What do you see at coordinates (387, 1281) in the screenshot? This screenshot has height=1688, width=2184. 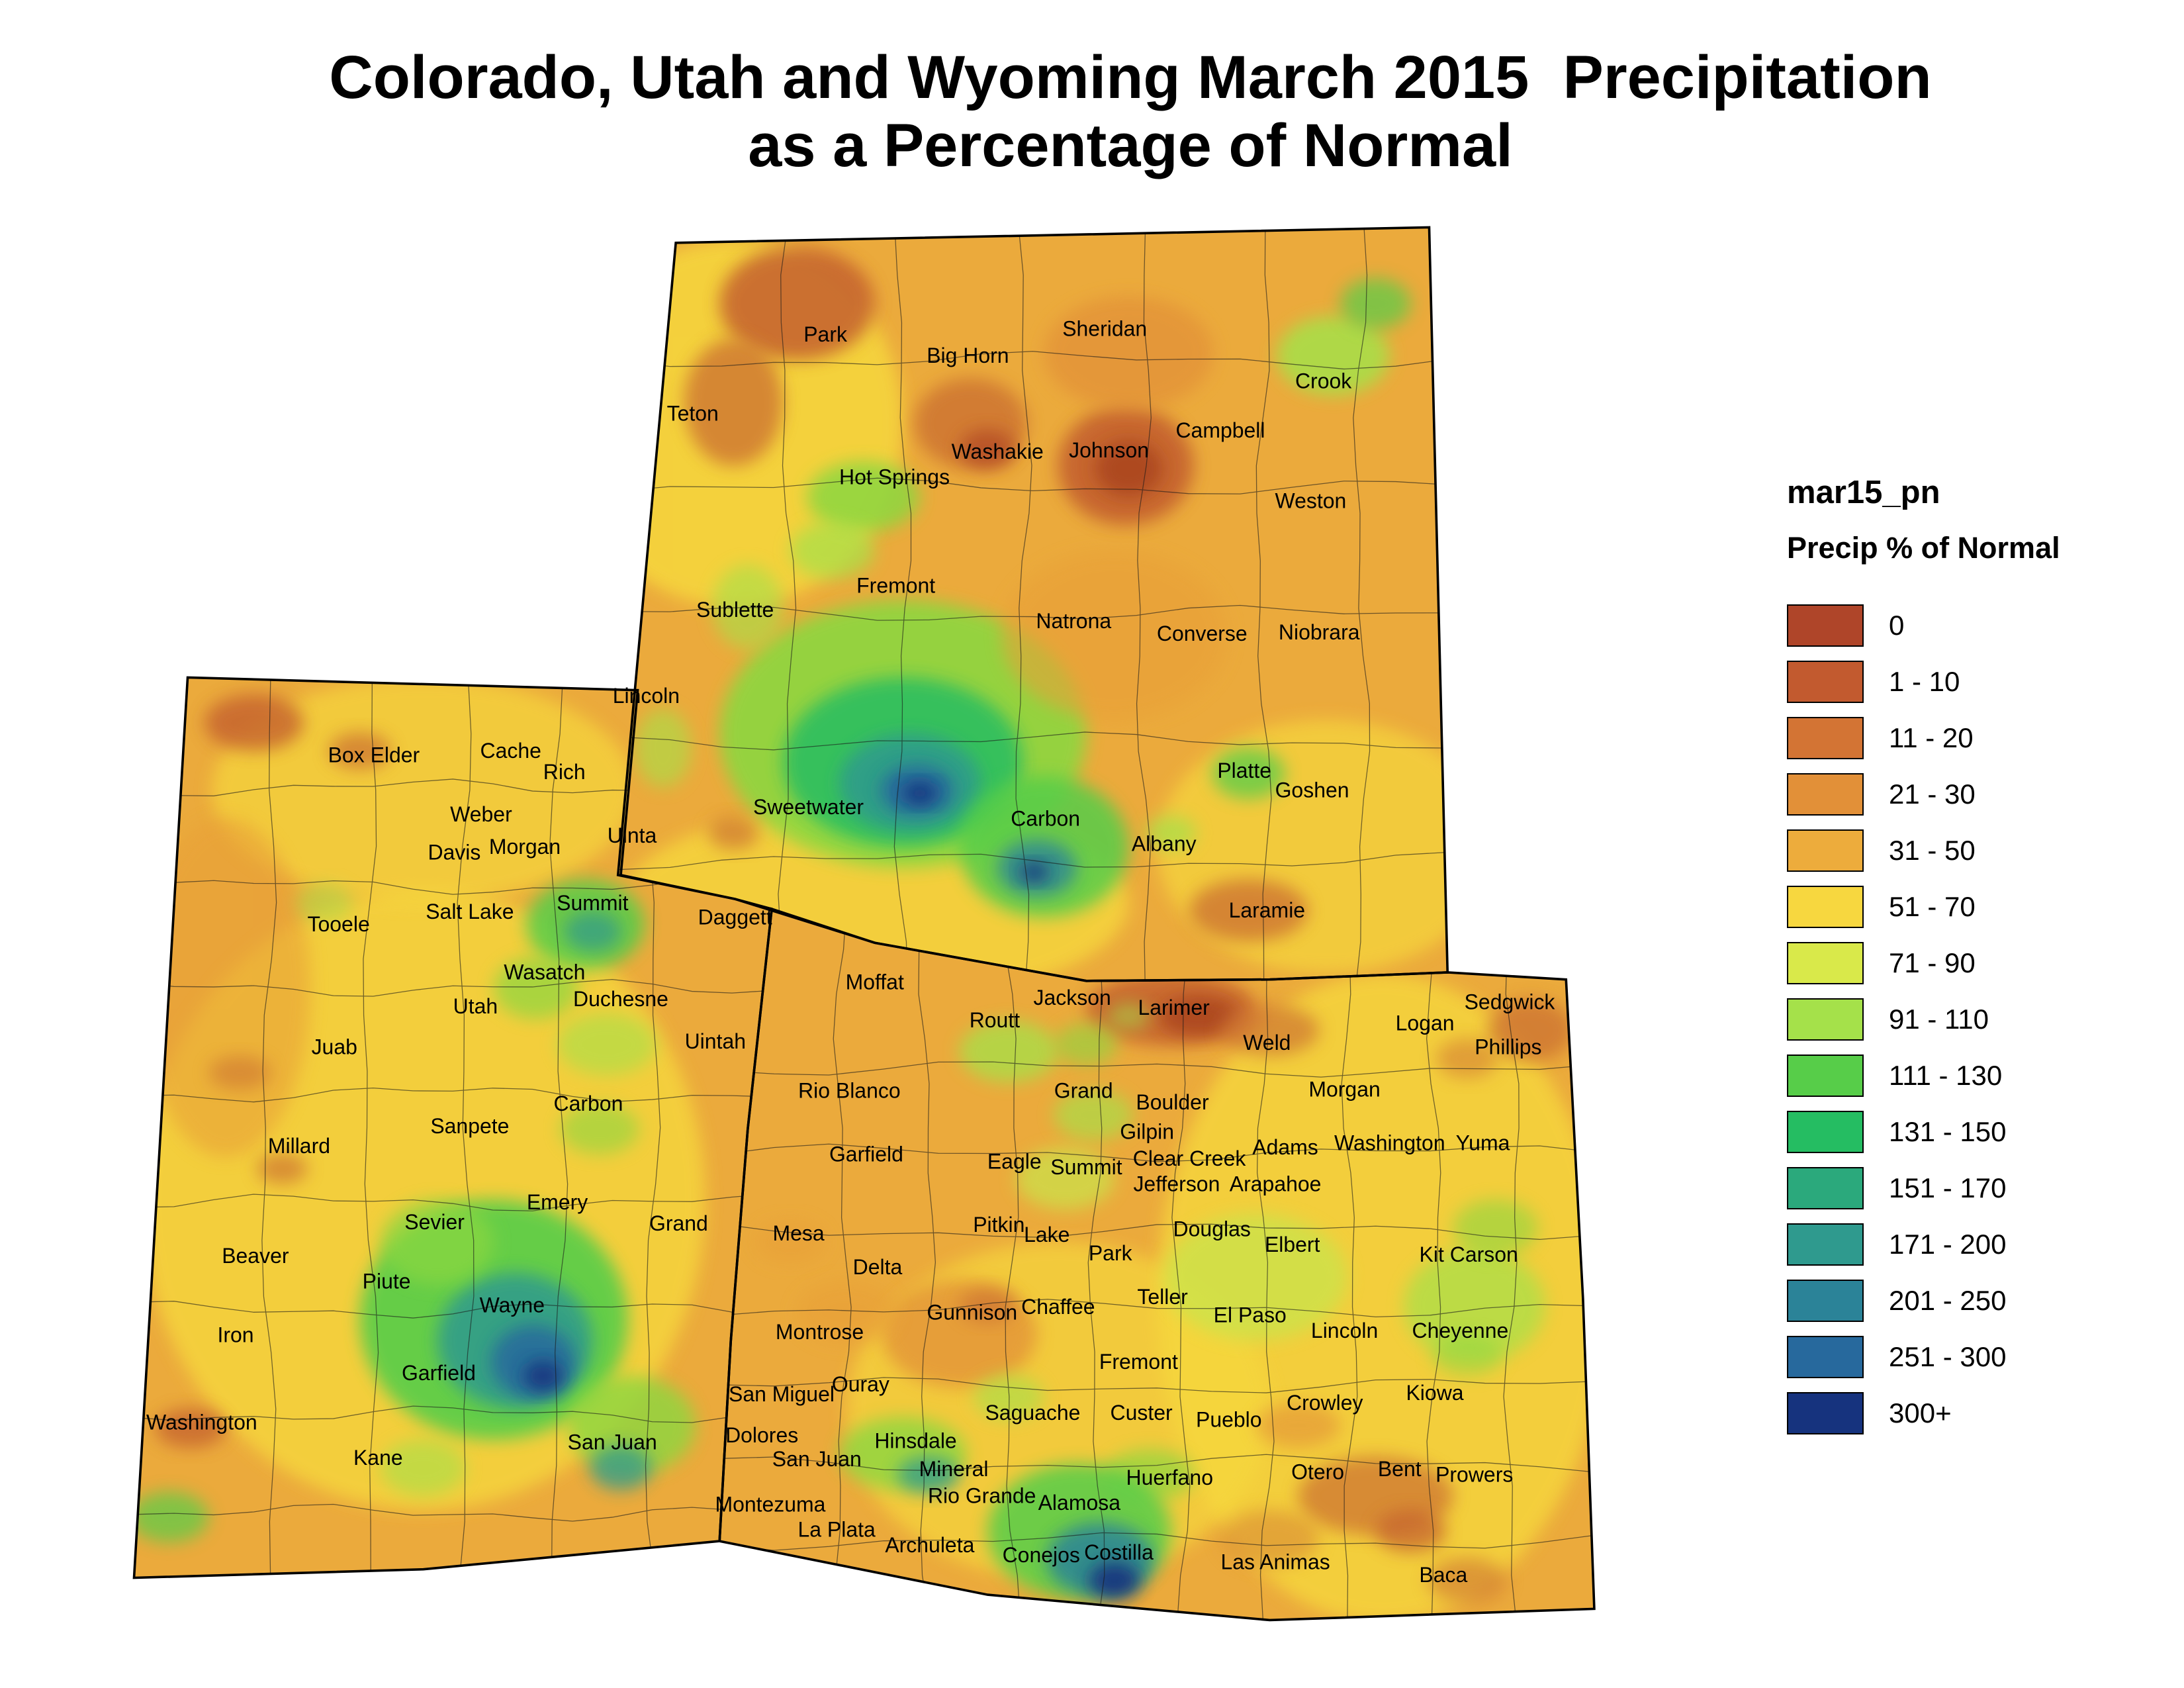 I see `county-label-piute: Piute` at bounding box center [387, 1281].